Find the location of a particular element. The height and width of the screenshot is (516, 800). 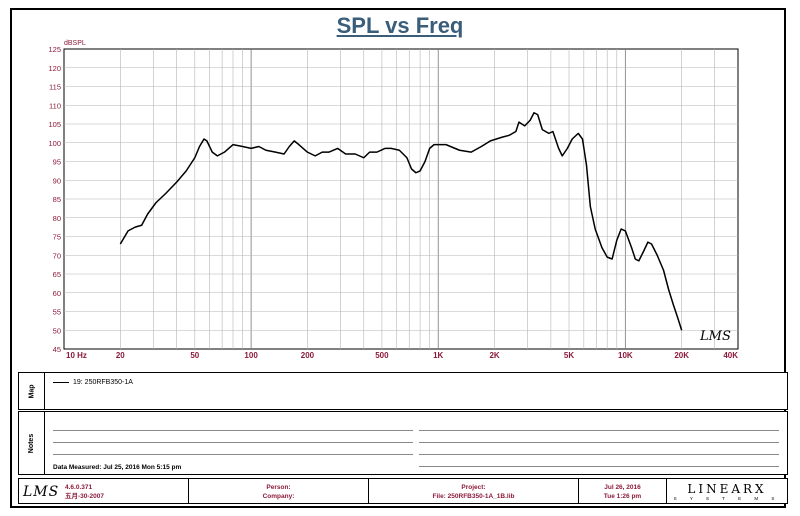

x-tick-label: 40K is located at coordinates (730, 355).